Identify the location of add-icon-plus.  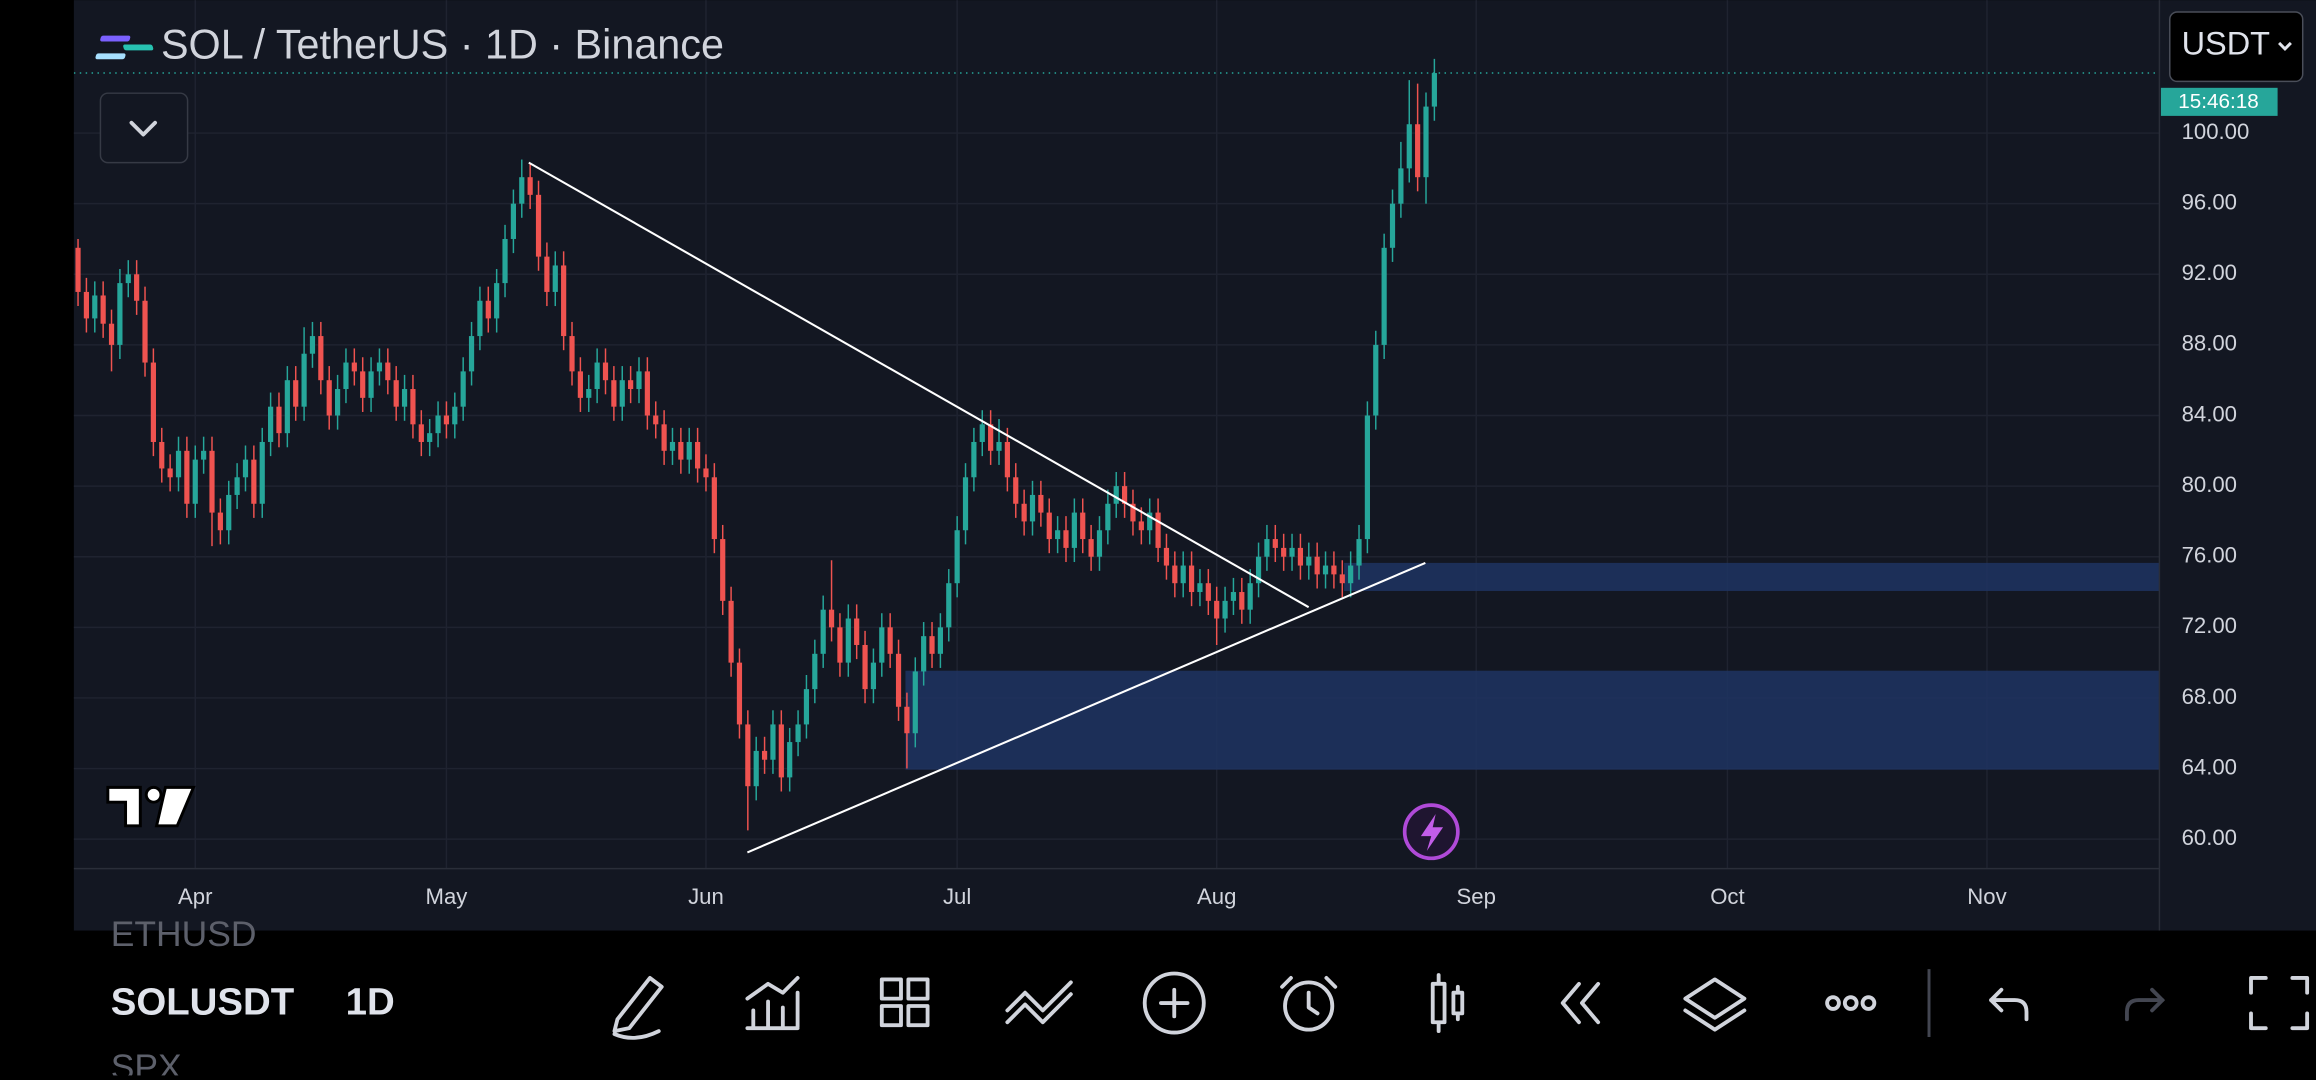
(1174, 1003).